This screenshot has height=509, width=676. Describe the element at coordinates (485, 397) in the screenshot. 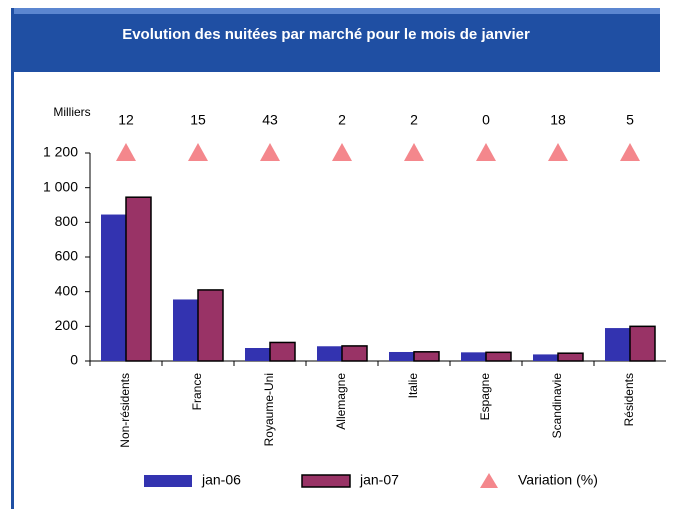

I see `x-tick-label: Espagne` at that location.